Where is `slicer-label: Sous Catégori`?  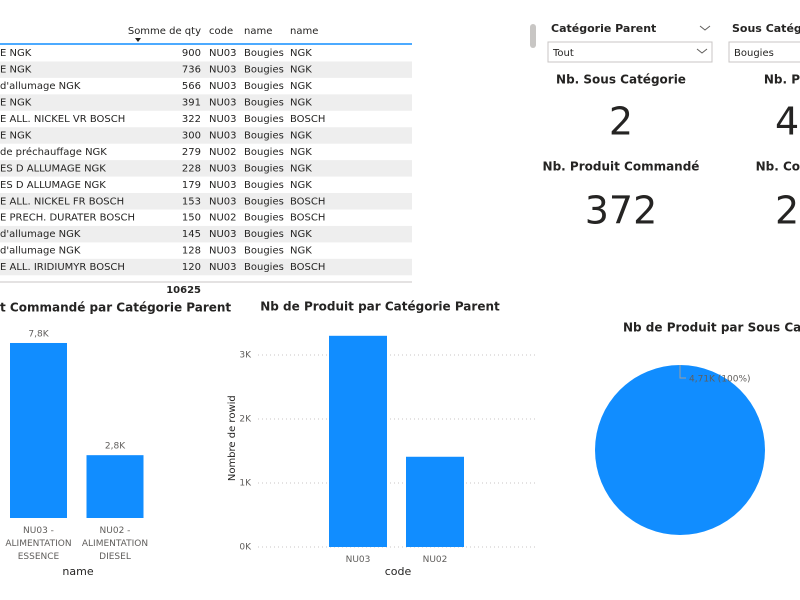 slicer-label: Sous Catégori is located at coordinates (766, 28).